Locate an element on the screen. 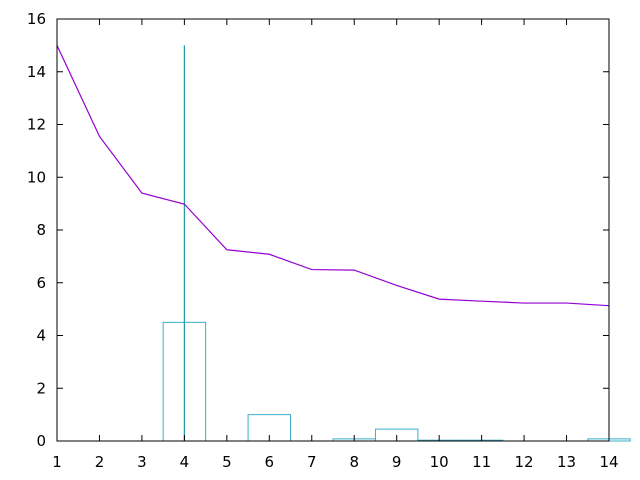 The image size is (640, 480). x-tick-label: 13 is located at coordinates (566, 462).